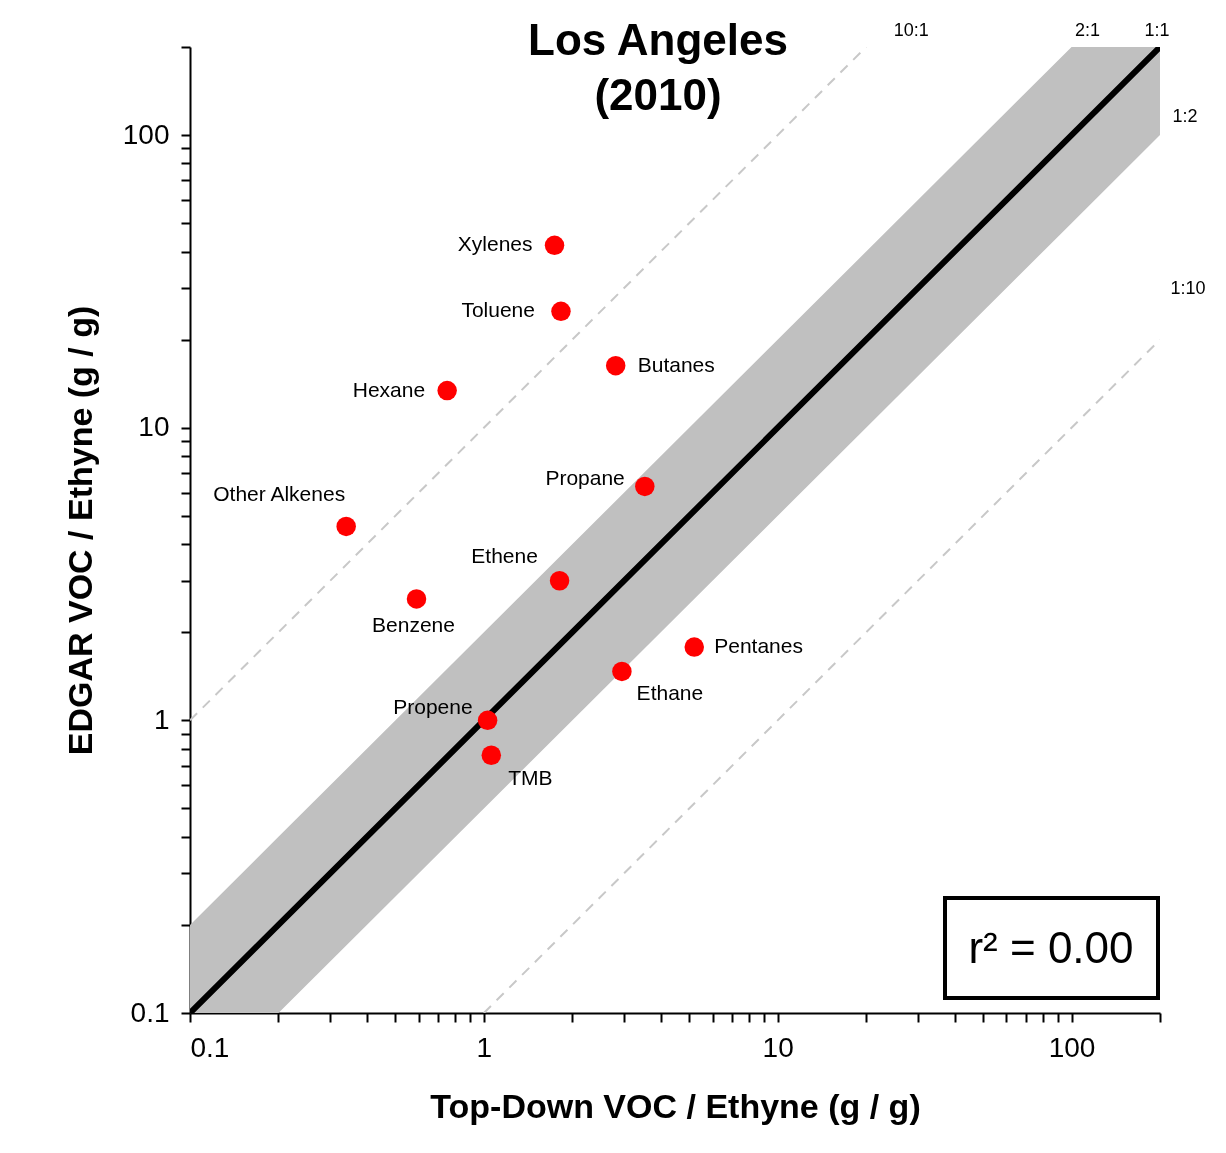 The image size is (1226, 1153). What do you see at coordinates (1088, 30) in the screenshot?
I see `annotation: 2:1` at bounding box center [1088, 30].